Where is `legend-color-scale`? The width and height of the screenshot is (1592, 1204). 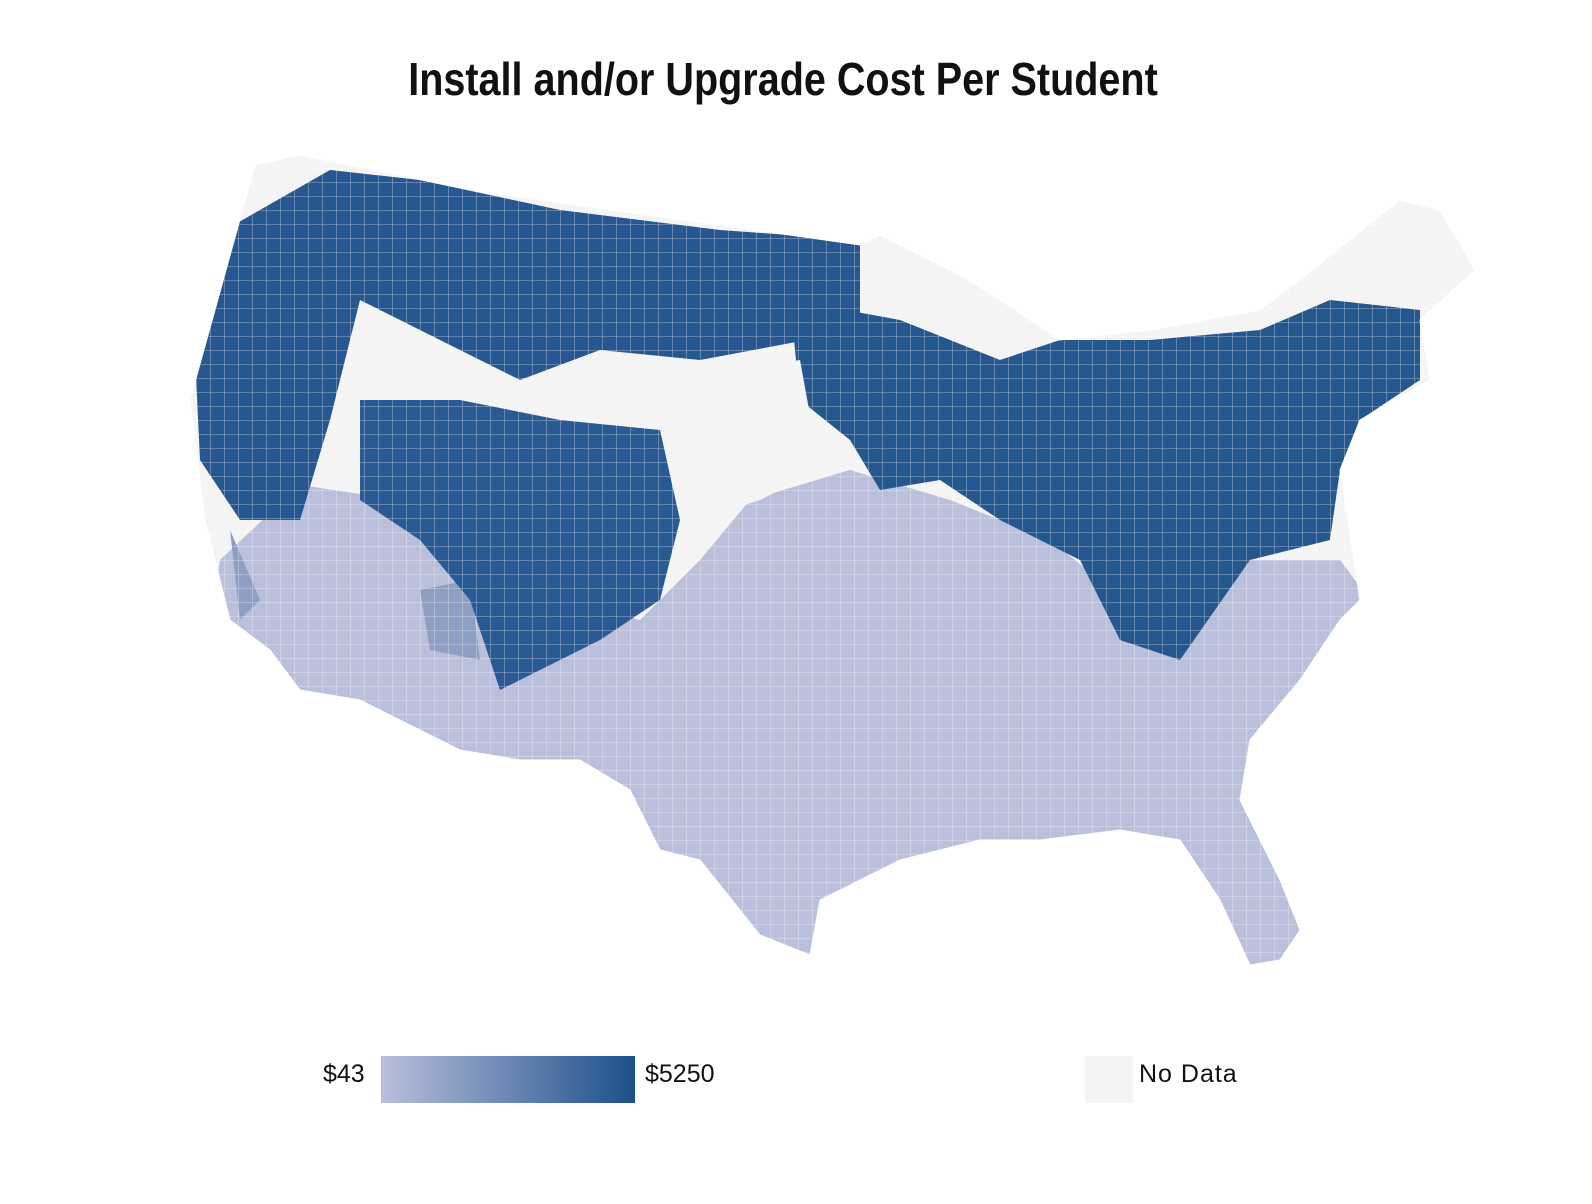 legend-color-scale is located at coordinates (508, 1079).